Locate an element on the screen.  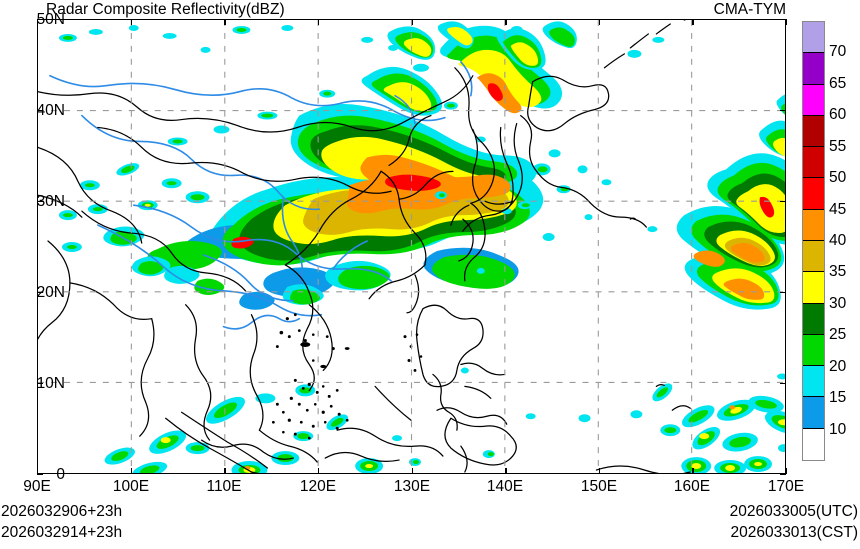
x-tick-120e: 120E is located at coordinates (318, 486).